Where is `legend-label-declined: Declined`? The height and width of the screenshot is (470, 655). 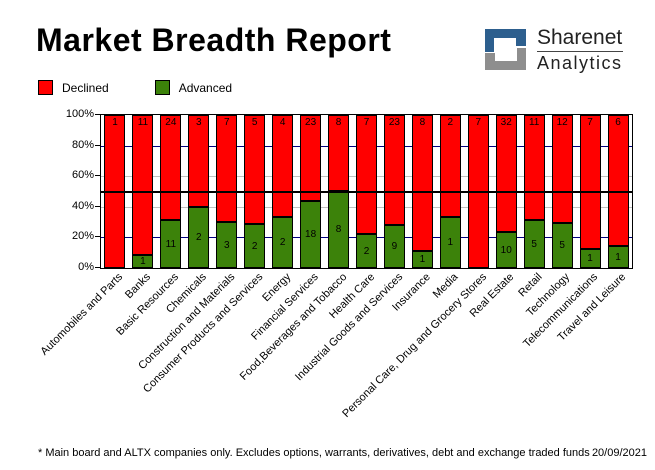
legend-label-declined: Declined is located at coordinates (85, 87).